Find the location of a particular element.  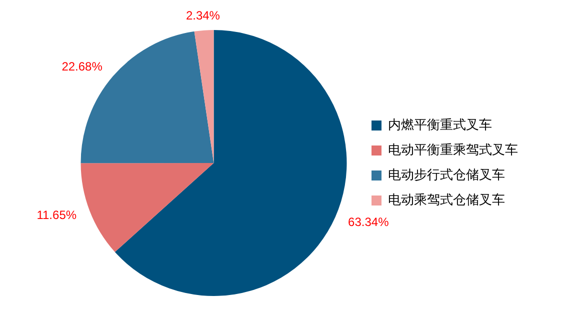

data-label: 11.65% is located at coordinates (56, 215).